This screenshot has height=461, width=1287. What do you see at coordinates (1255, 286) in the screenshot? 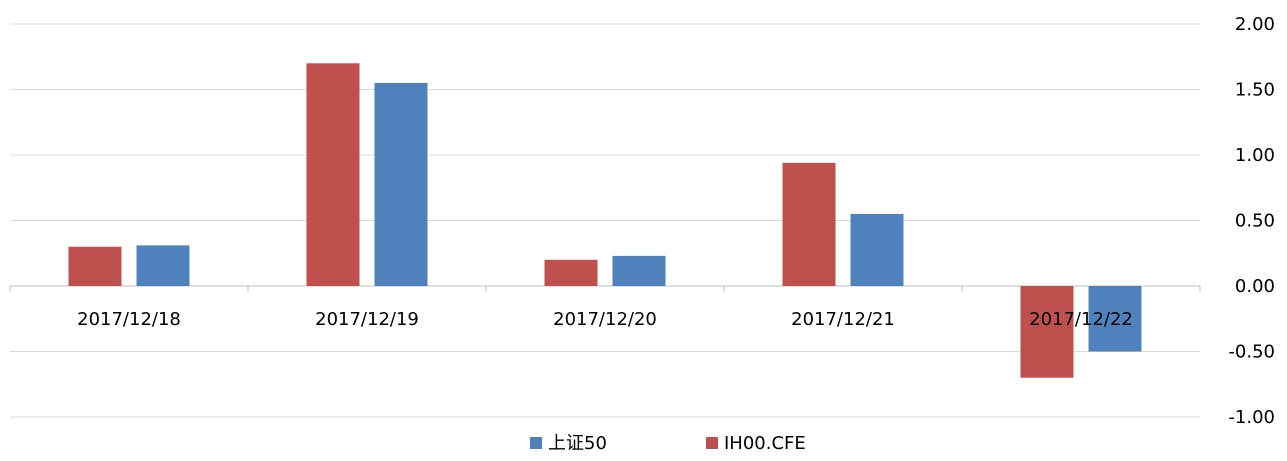
I see `y-tick-label: 0.00` at bounding box center [1255, 286].